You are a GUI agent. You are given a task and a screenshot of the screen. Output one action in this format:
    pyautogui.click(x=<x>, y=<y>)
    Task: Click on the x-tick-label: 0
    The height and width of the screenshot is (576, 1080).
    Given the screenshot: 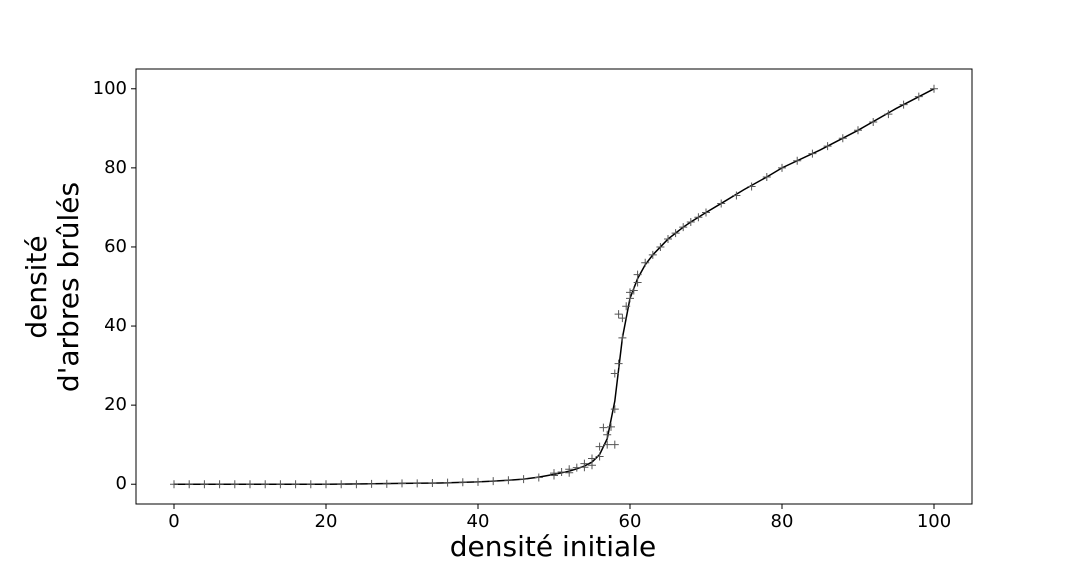 What is the action you would take?
    pyautogui.click(x=173, y=521)
    